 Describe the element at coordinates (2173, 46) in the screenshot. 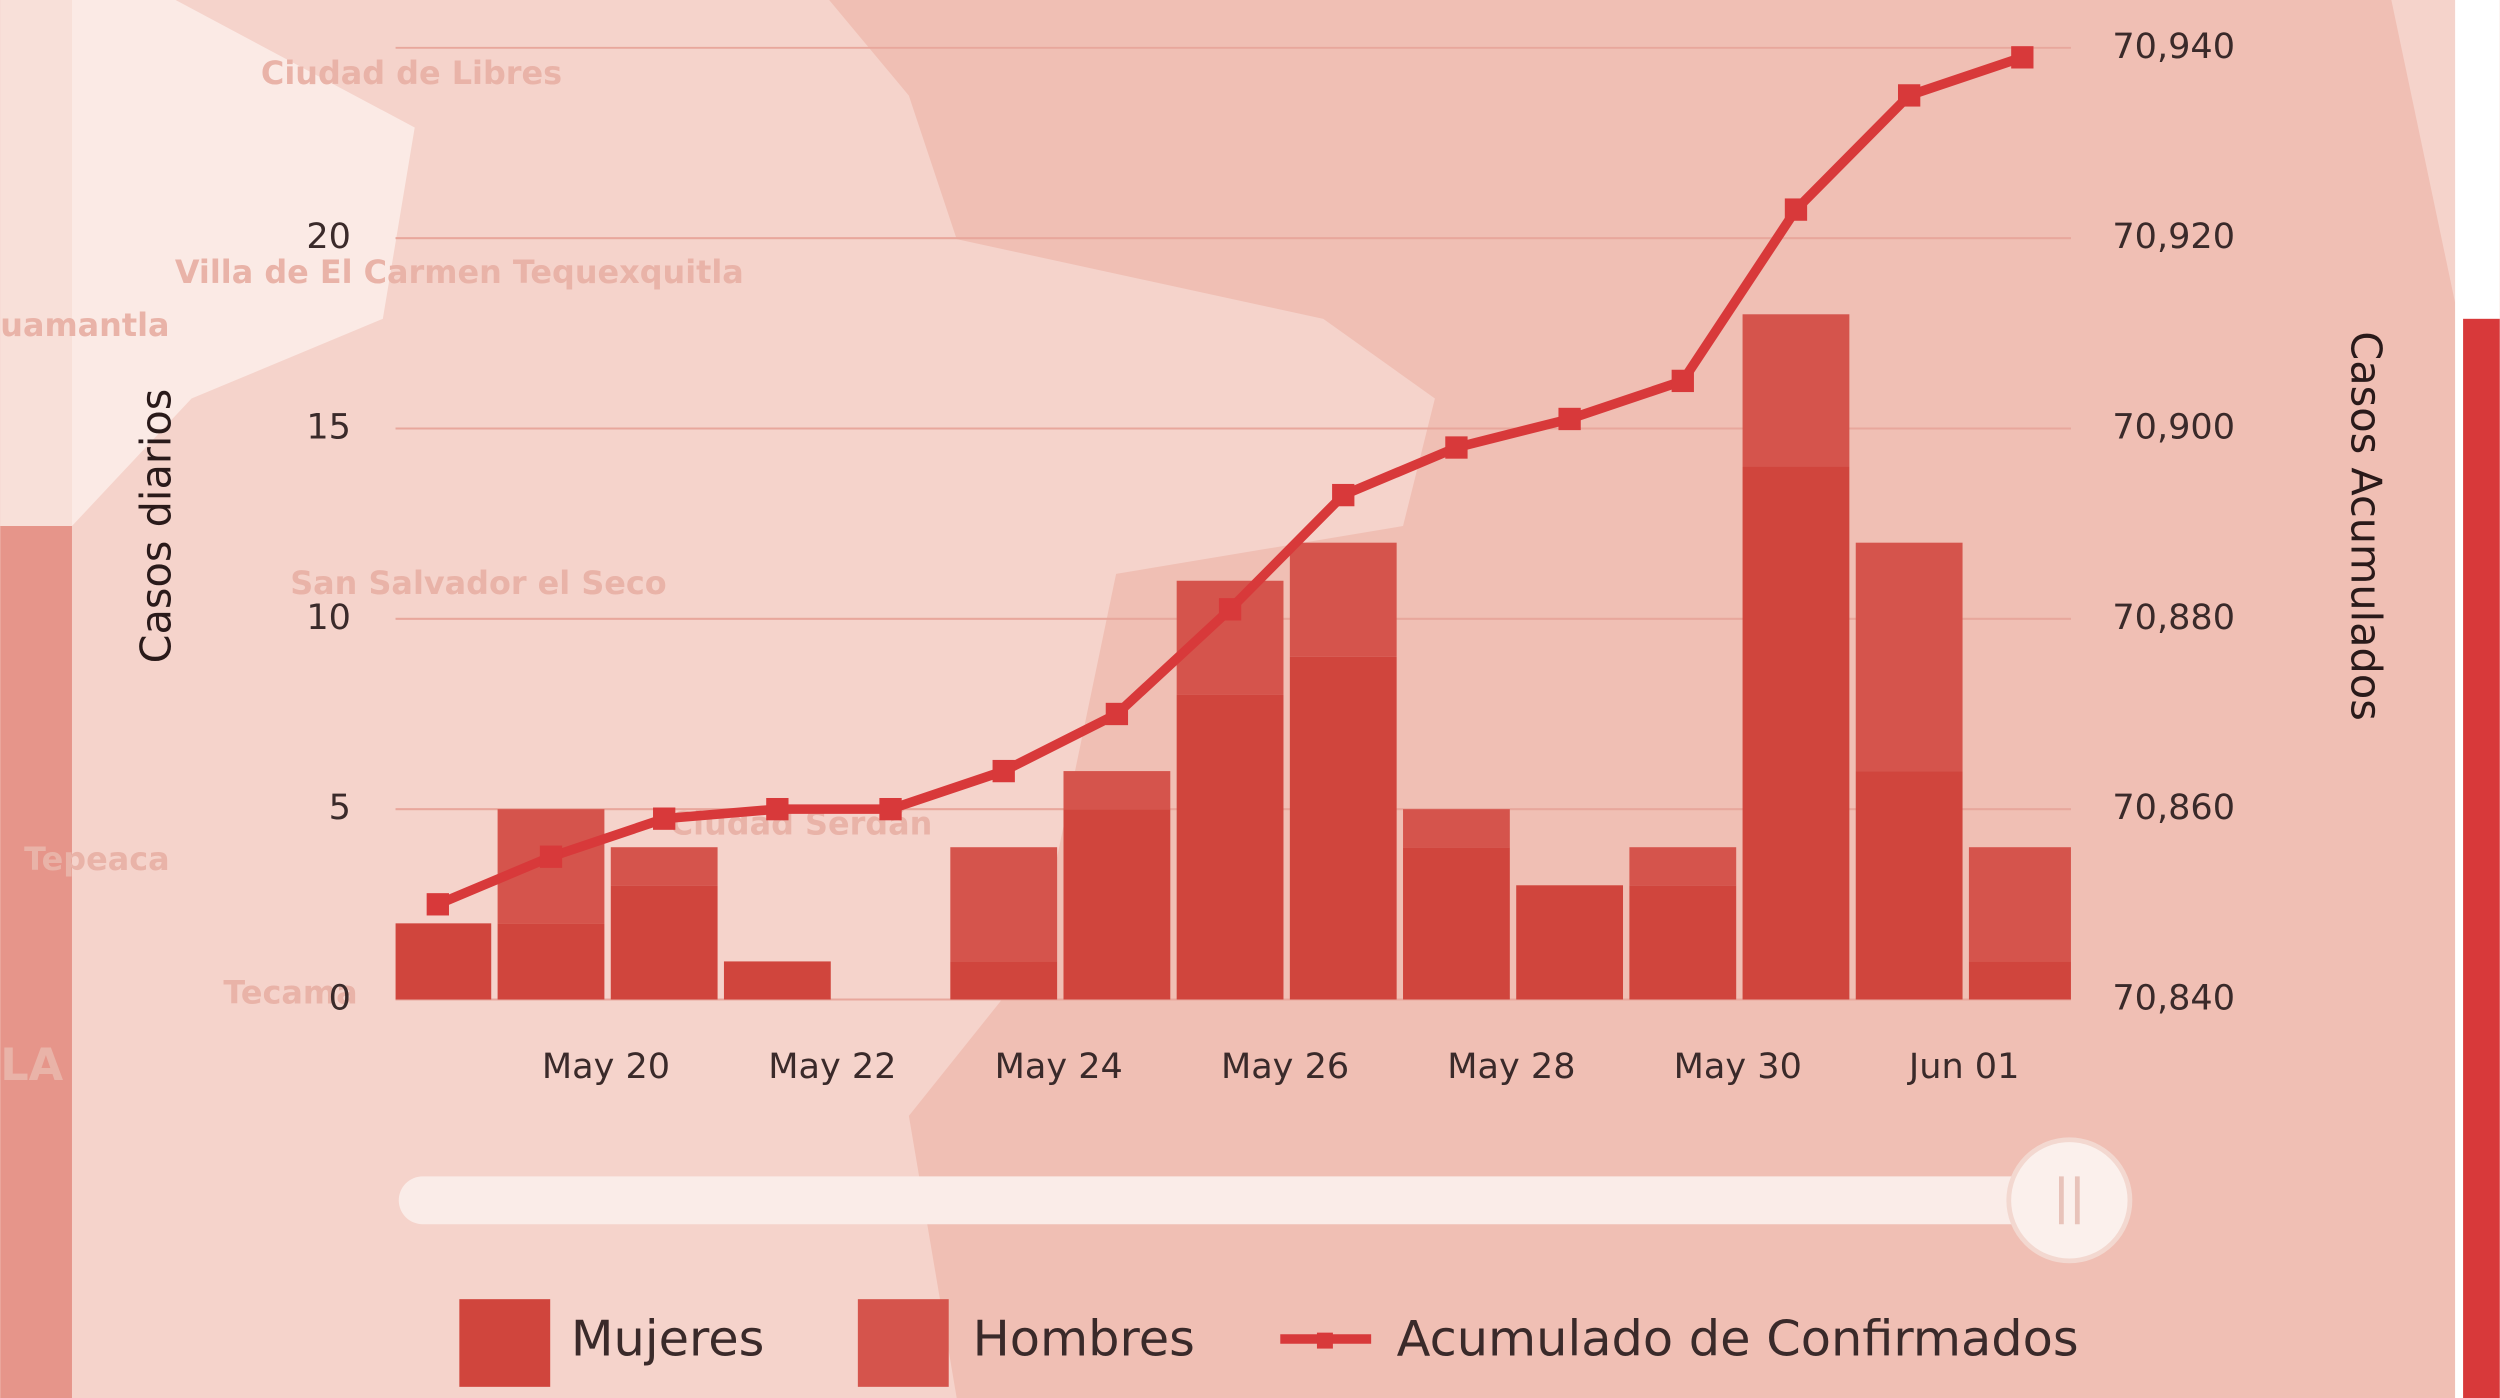

I see `y2-tick-label: 70,940` at that location.